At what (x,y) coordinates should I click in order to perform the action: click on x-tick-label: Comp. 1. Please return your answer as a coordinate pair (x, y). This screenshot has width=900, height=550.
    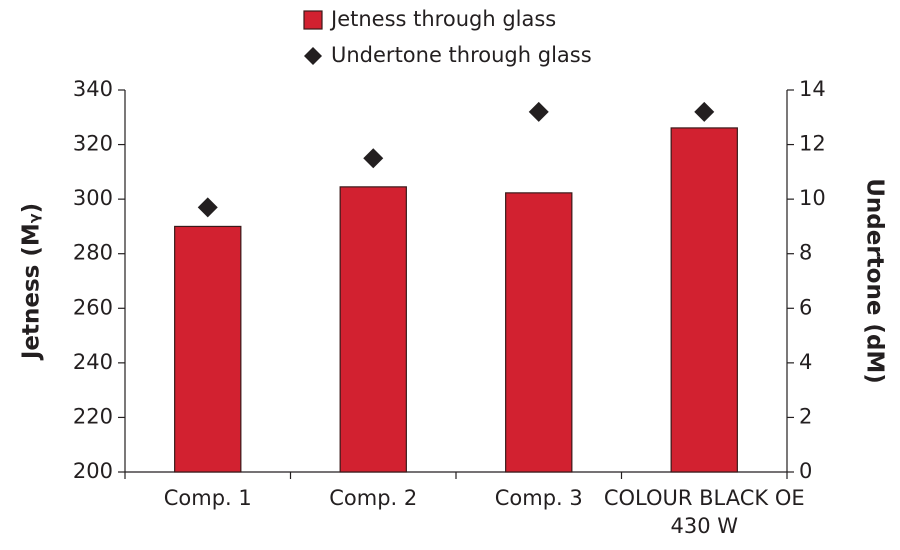
    Looking at the image, I should click on (207, 498).